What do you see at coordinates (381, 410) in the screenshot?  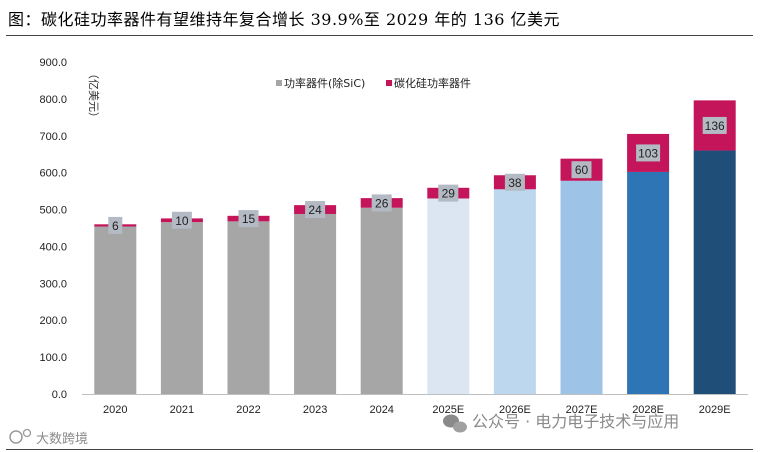 I see `x-tick-label: 2024` at bounding box center [381, 410].